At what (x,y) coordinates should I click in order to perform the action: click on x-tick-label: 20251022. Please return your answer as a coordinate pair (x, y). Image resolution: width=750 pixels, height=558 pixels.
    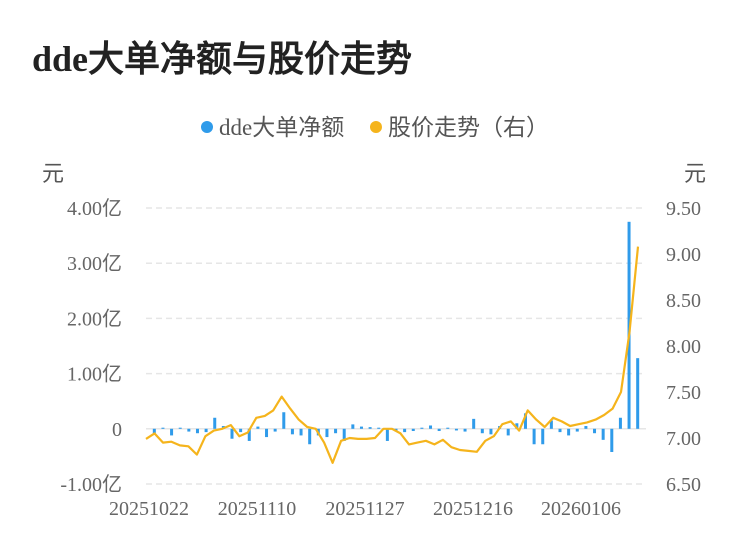
    Looking at the image, I should click on (149, 509).